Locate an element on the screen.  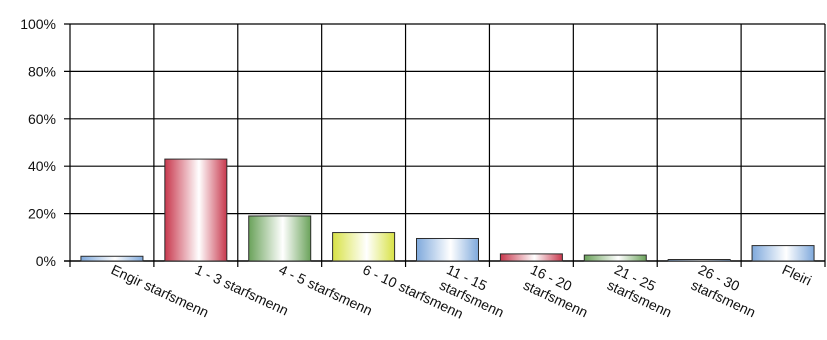
x-category-label: 26 - 30starfsmenn is located at coordinates (727, 290).